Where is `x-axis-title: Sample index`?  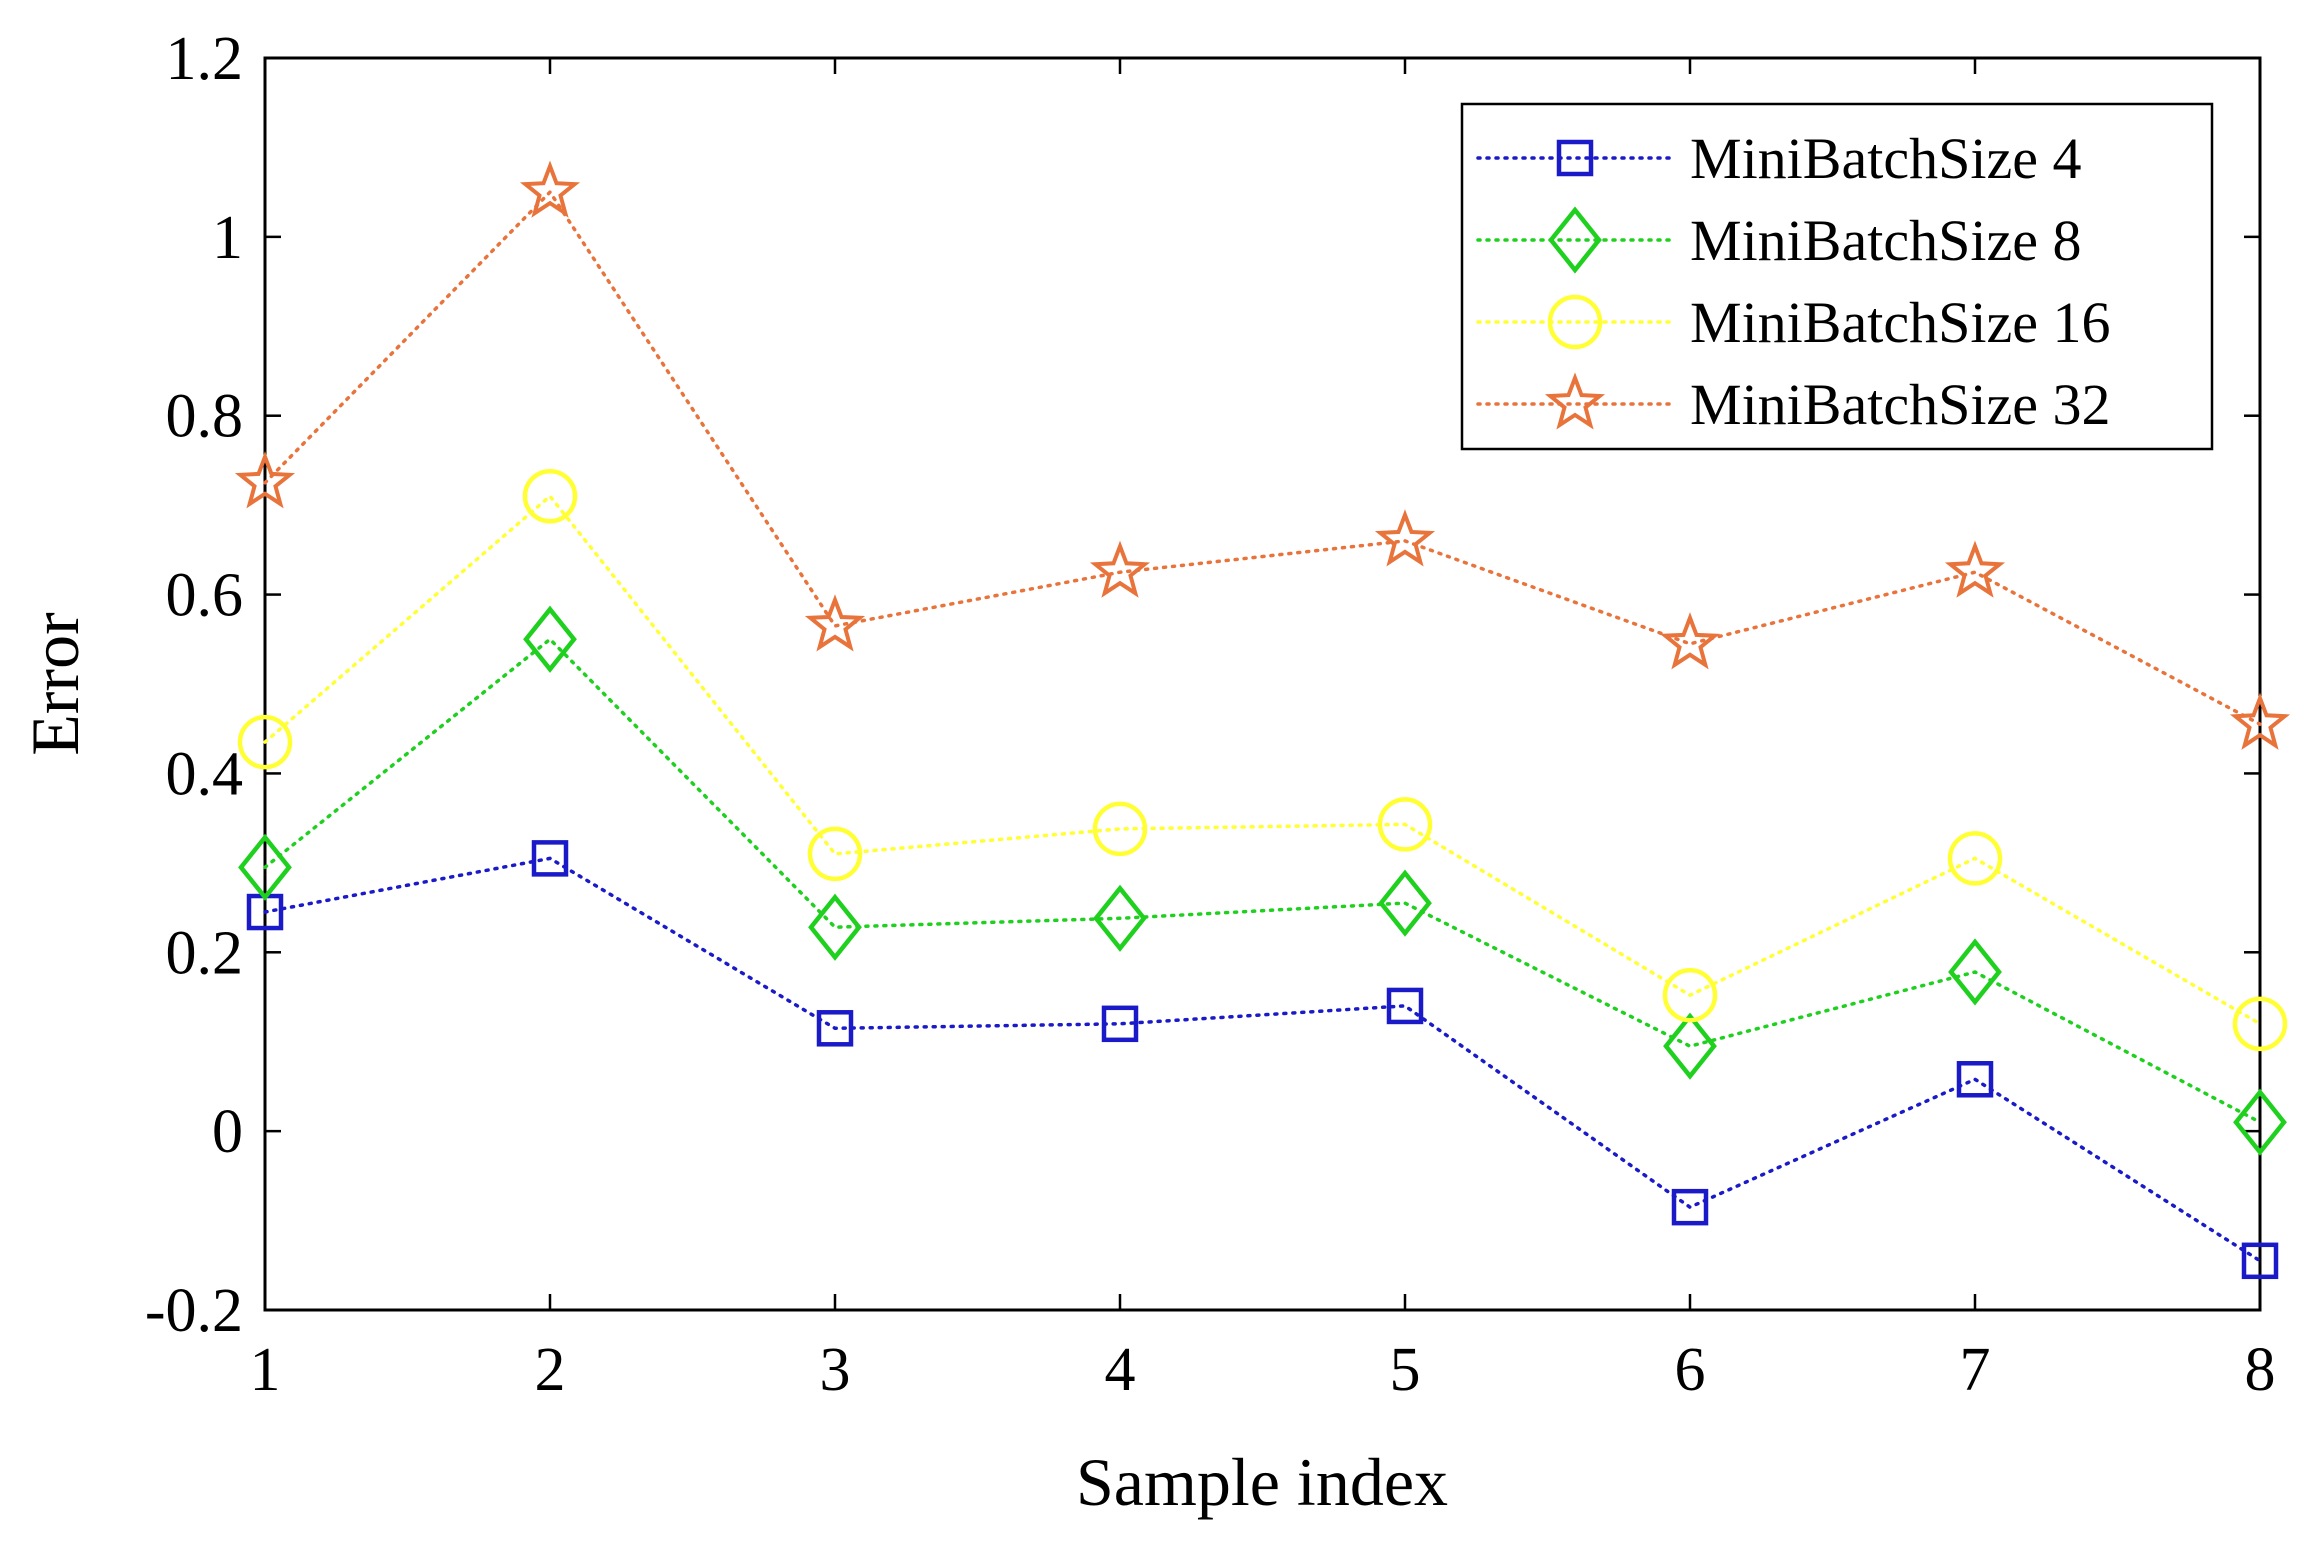 x-axis-title: Sample index is located at coordinates (1262, 1482).